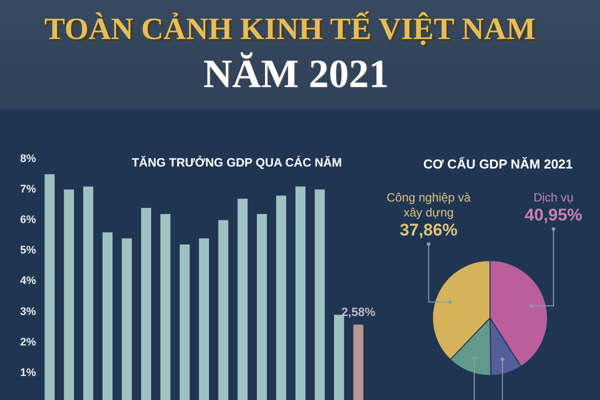 This screenshot has width=600, height=400. I want to click on slice-label: Công nghiệp và xây dựng, so click(428, 205).